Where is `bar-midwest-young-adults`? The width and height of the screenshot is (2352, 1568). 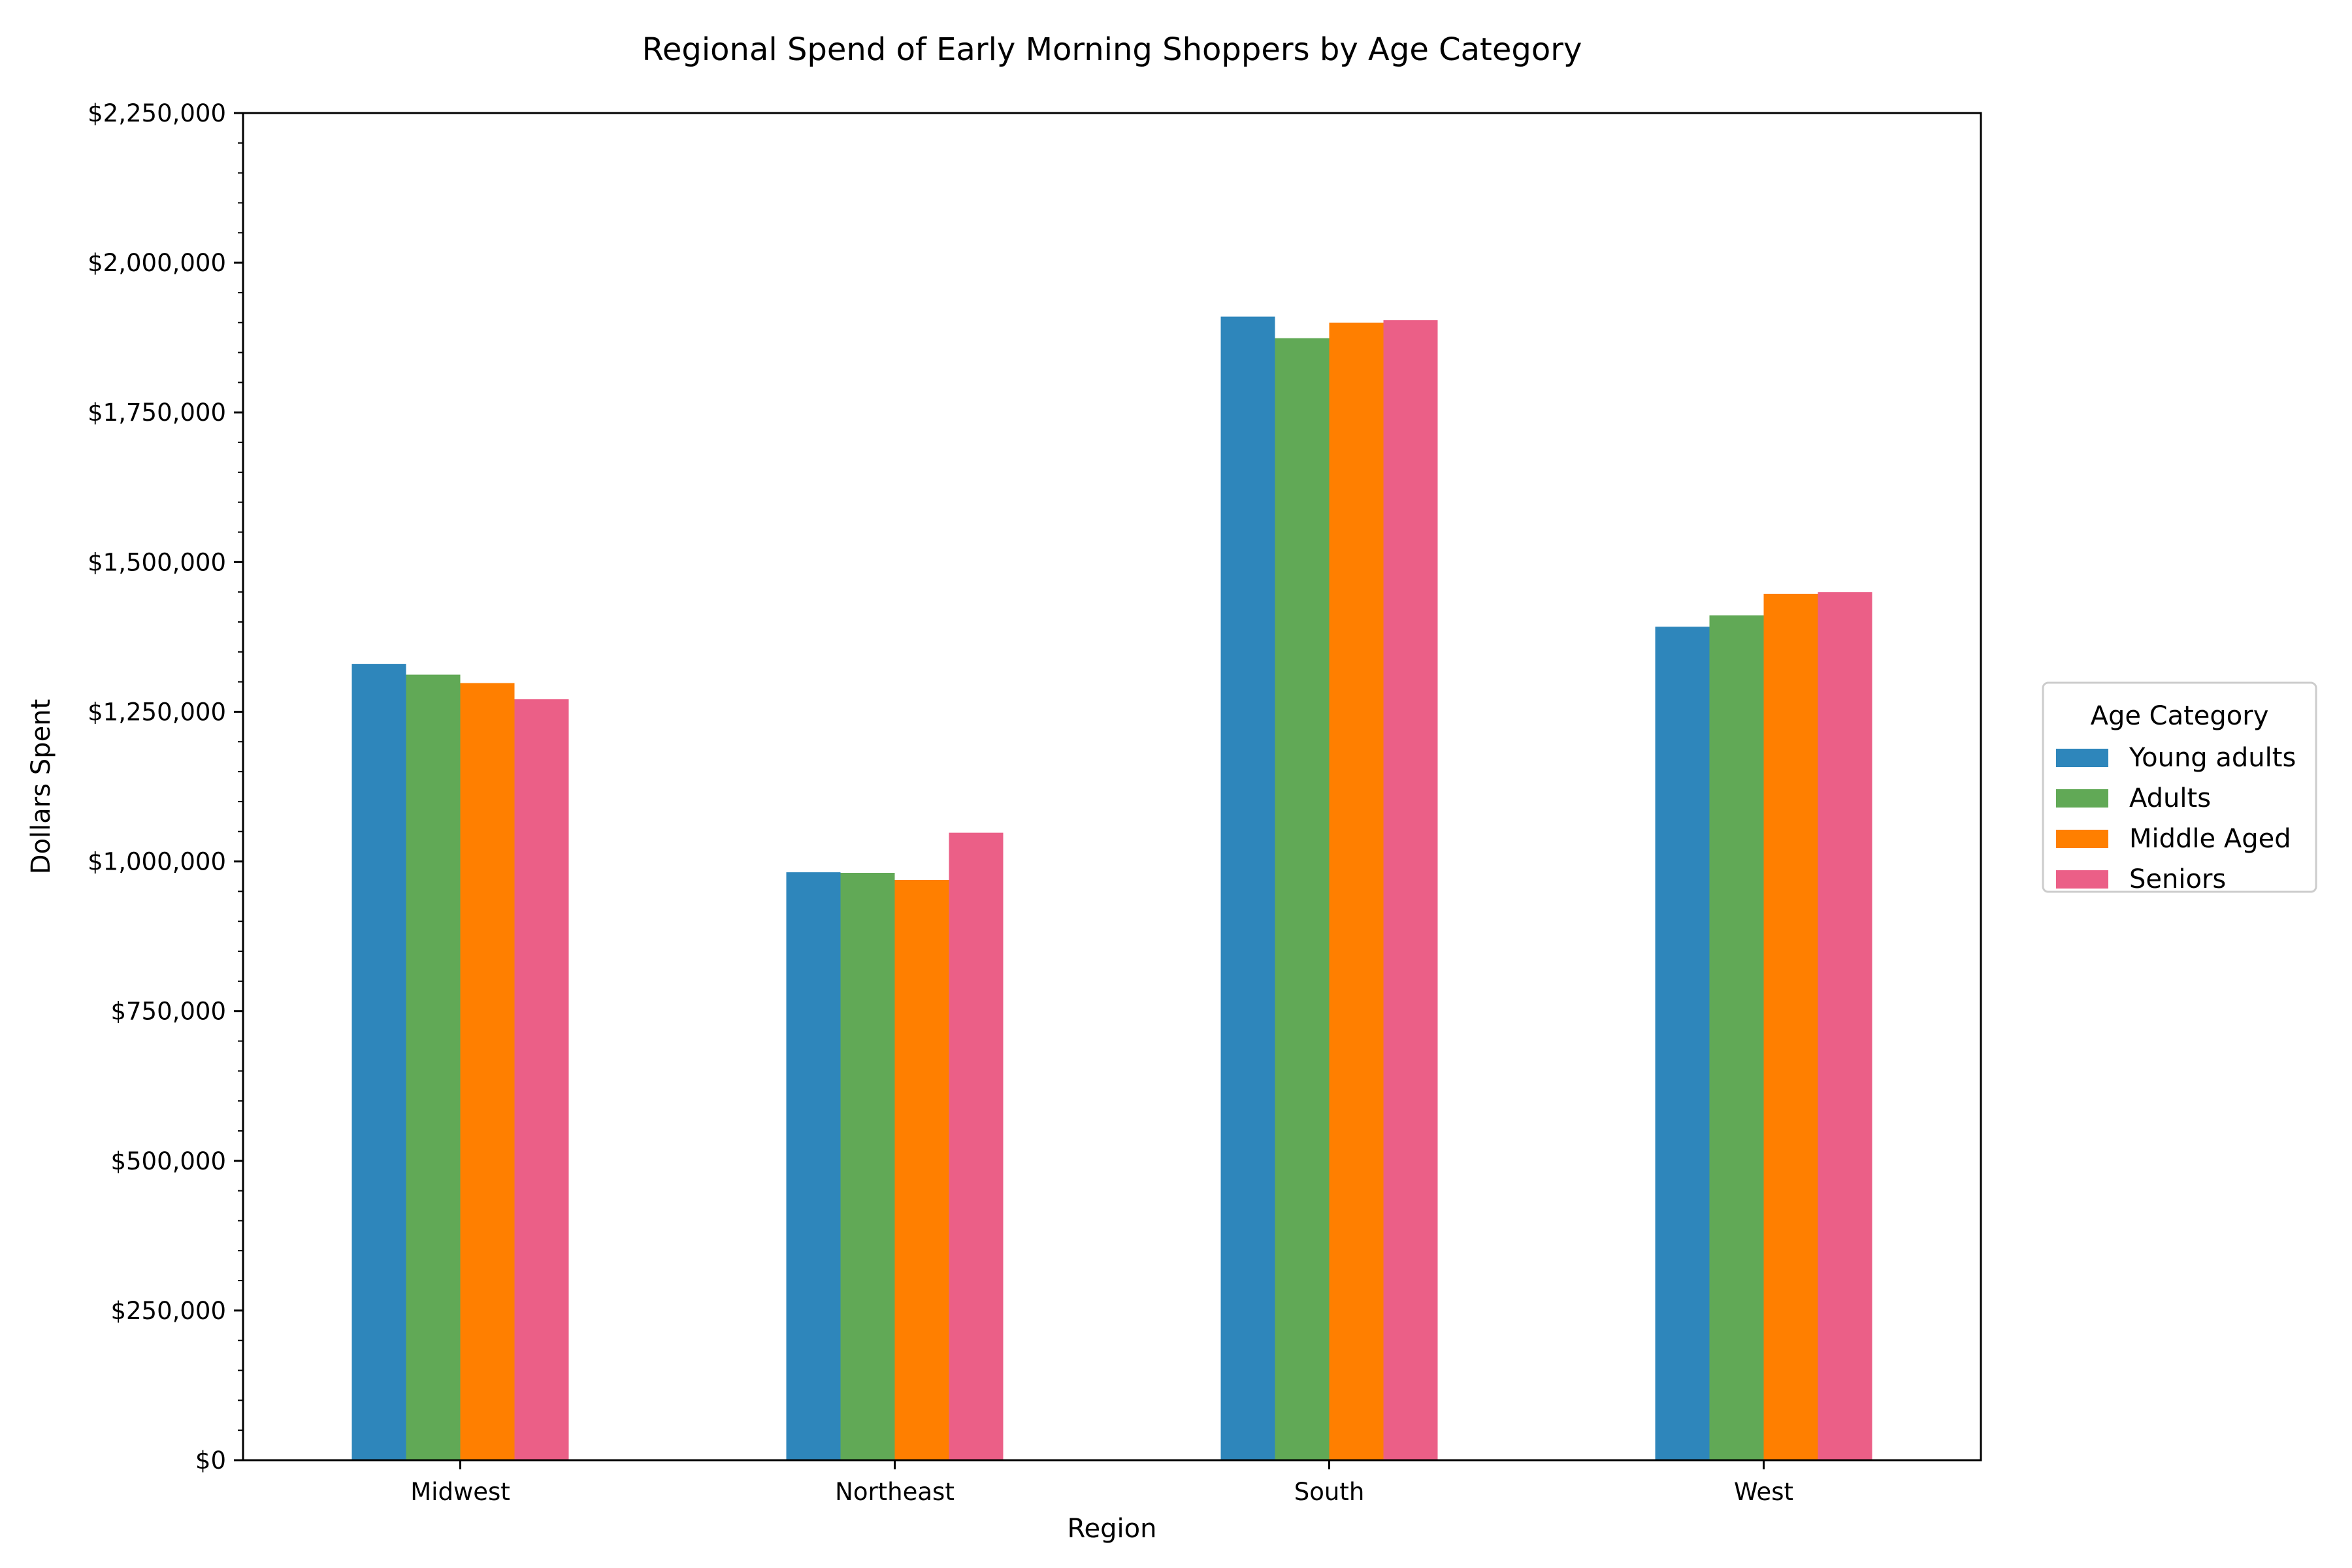 bar-midwest-young-adults is located at coordinates (378, 1062).